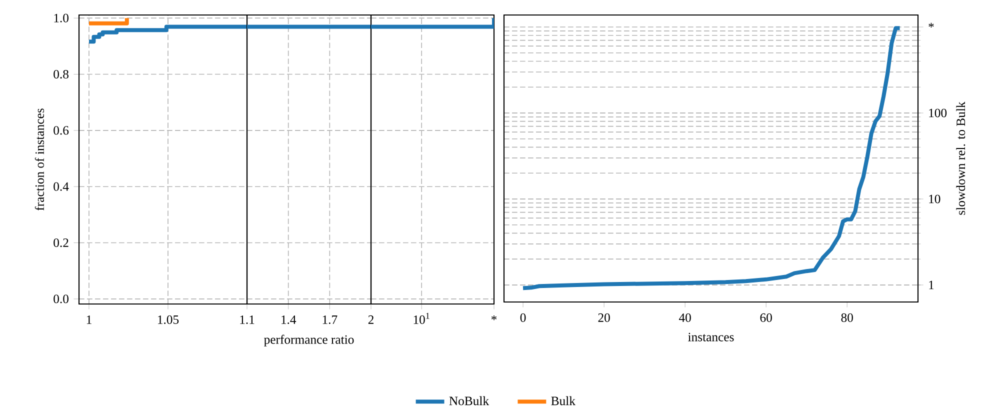 This screenshot has height=412, width=993. What do you see at coordinates (61, 130) in the screenshot?
I see `y-tick-label: 0.6` at bounding box center [61, 130].